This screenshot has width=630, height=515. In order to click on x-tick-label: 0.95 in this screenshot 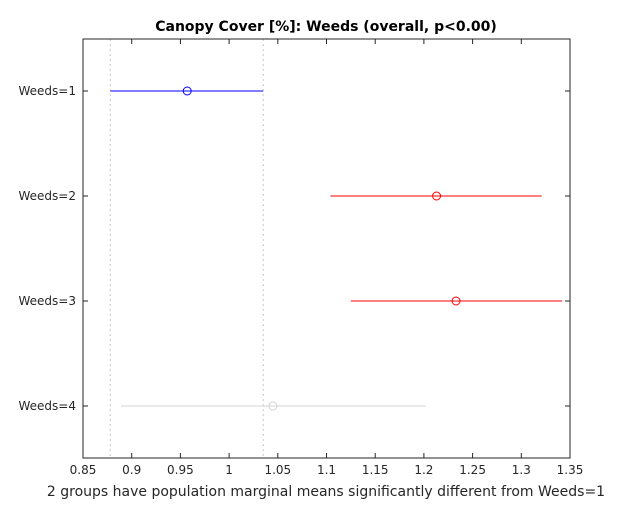, I will do `click(180, 470)`.